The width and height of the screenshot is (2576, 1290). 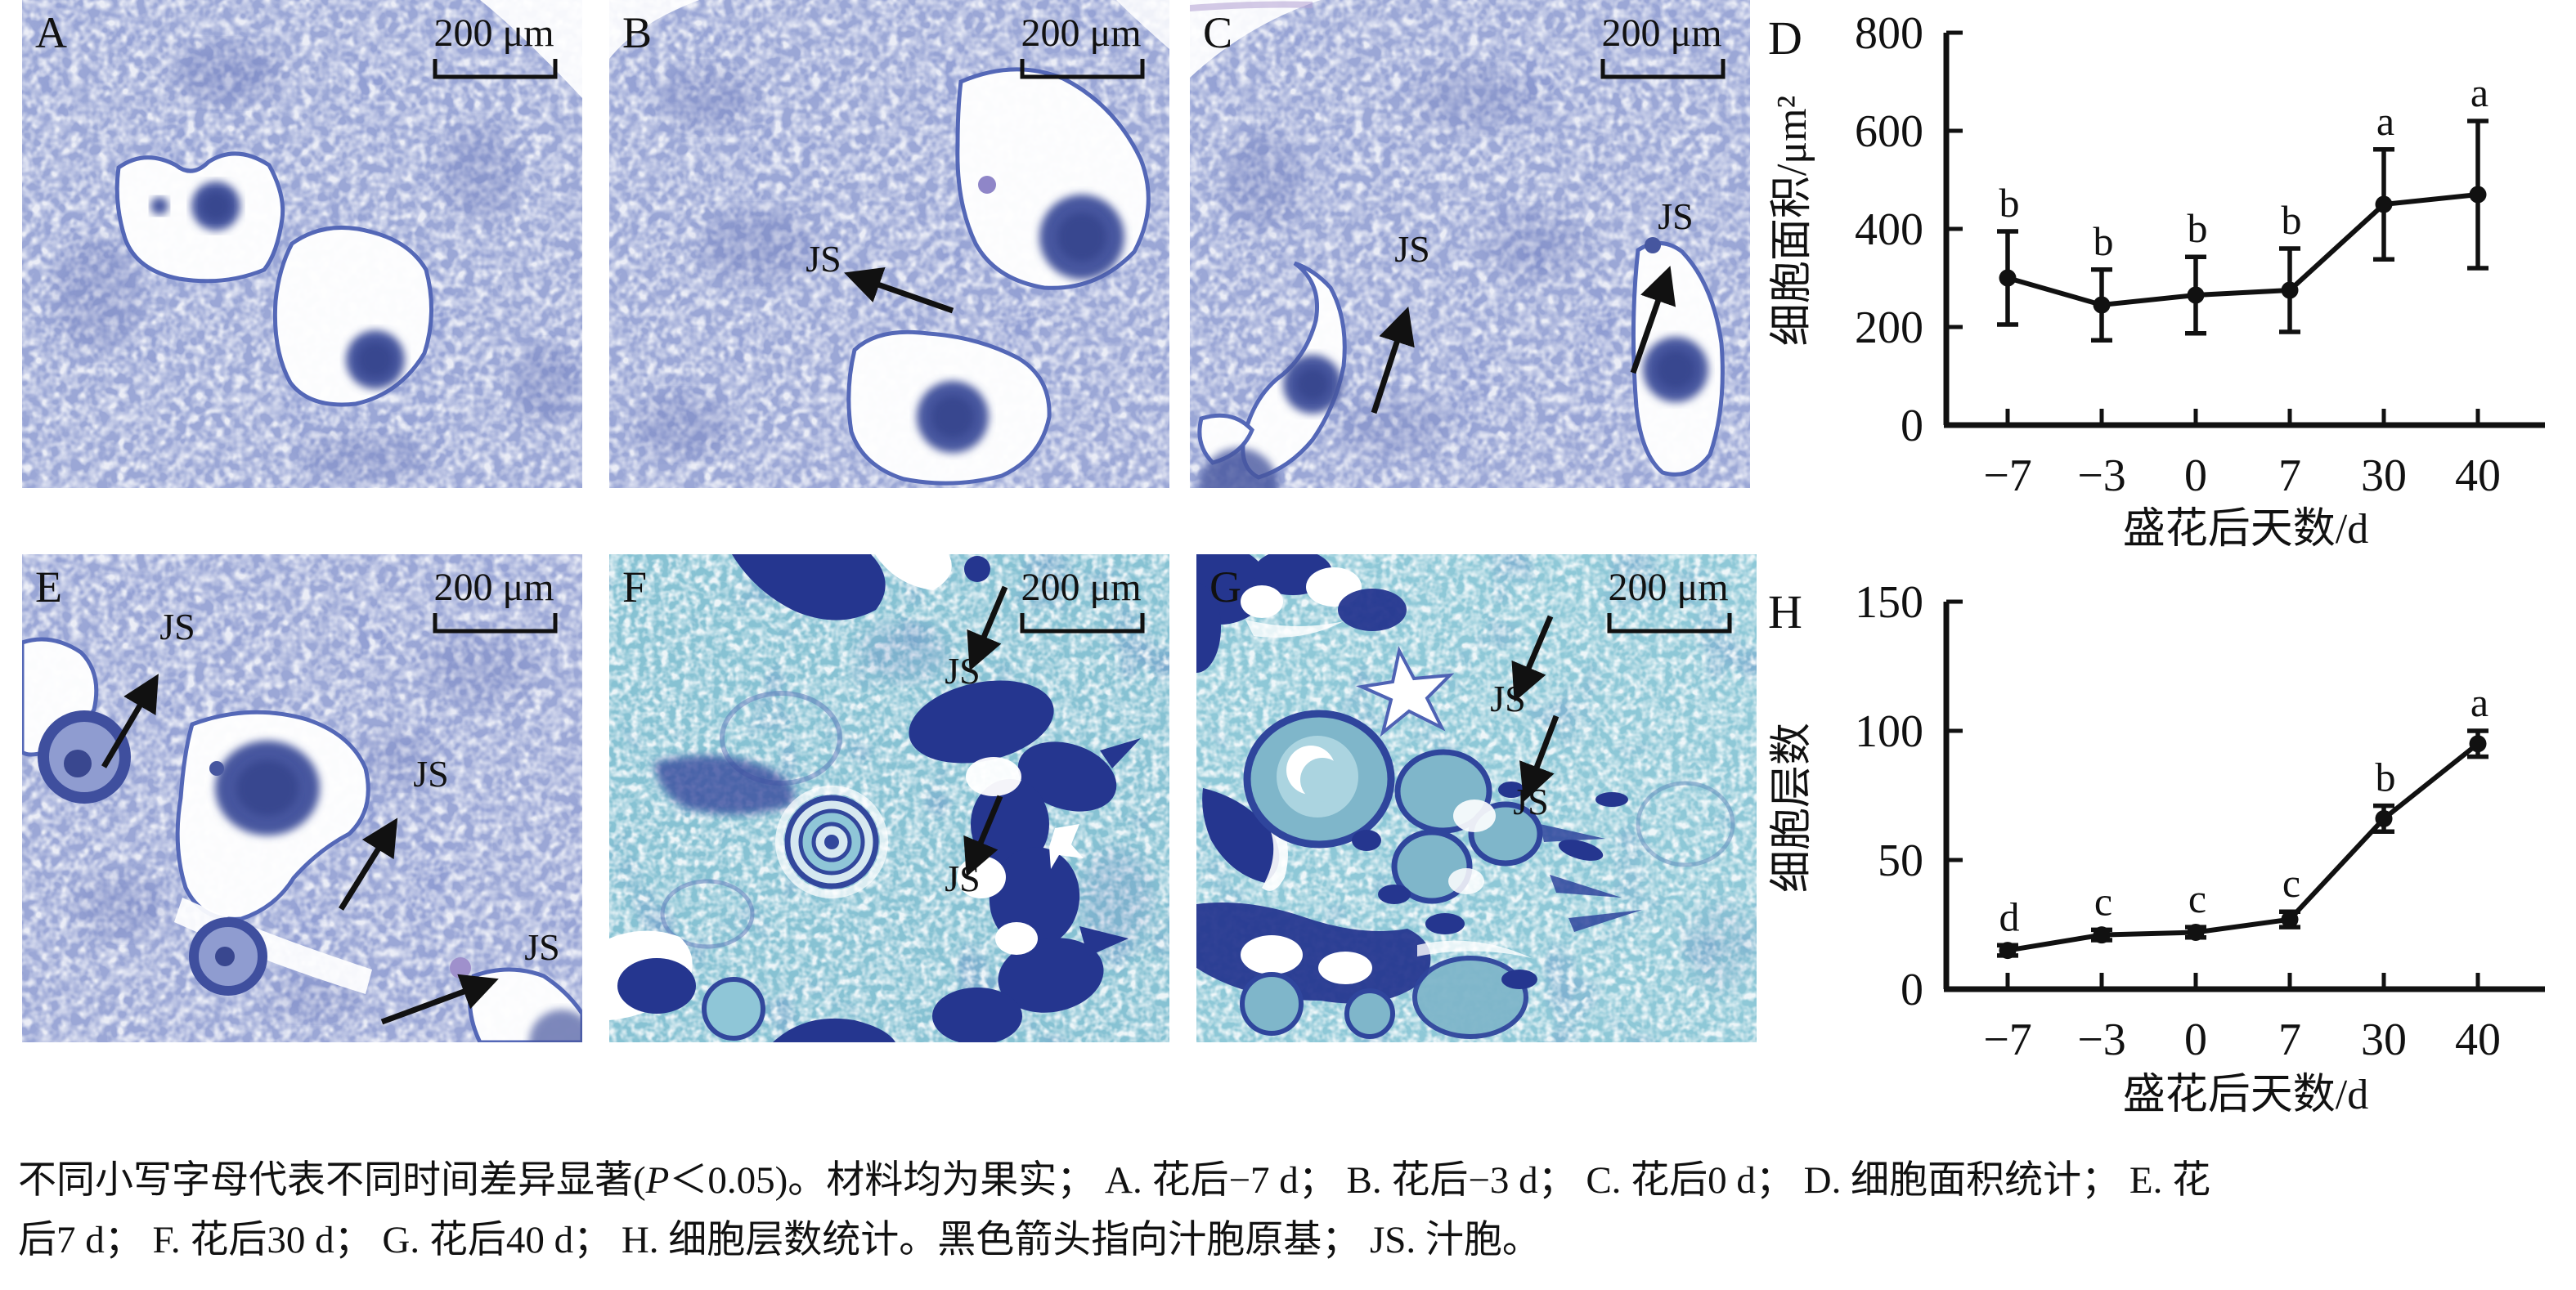 What do you see at coordinates (1785, 611) in the screenshot?
I see `chart-panel-label: H` at bounding box center [1785, 611].